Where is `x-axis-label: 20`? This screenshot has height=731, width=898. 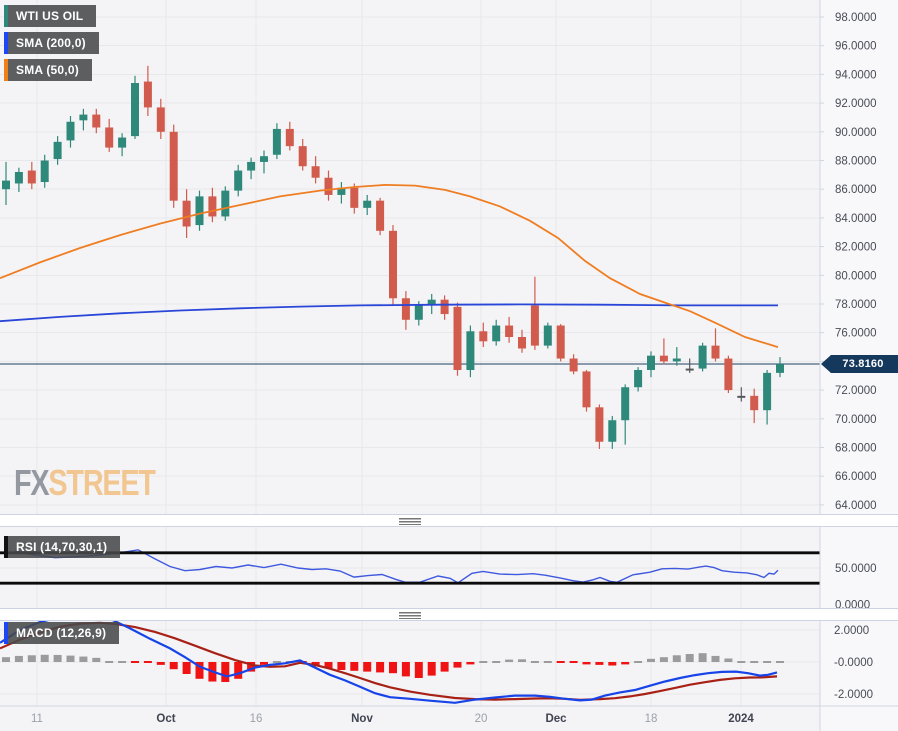
x-axis-label: 20 is located at coordinates (481, 719).